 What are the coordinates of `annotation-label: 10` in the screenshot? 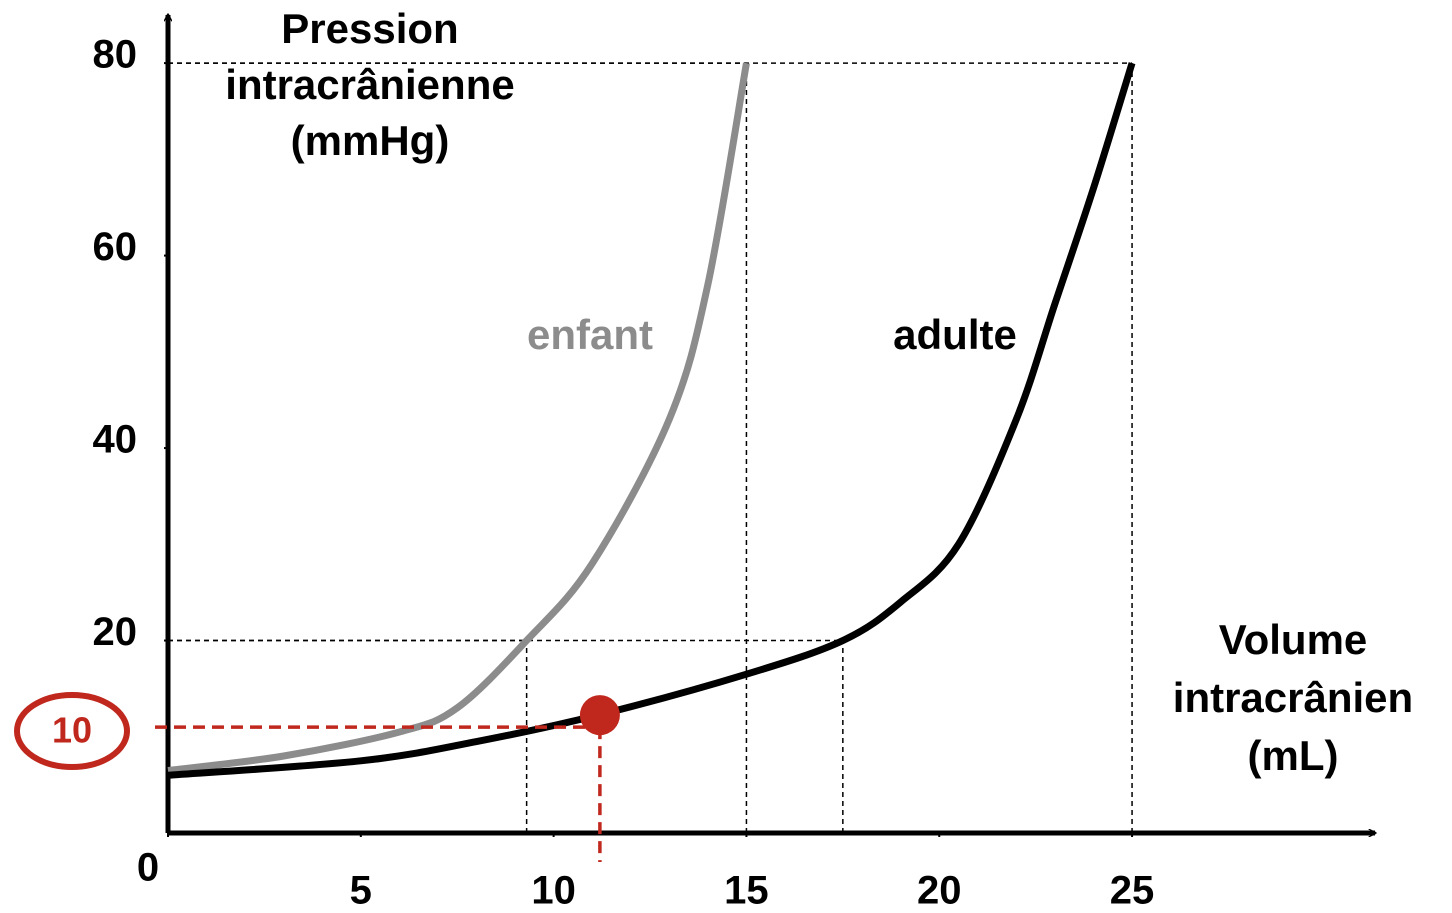 It's located at (72, 730).